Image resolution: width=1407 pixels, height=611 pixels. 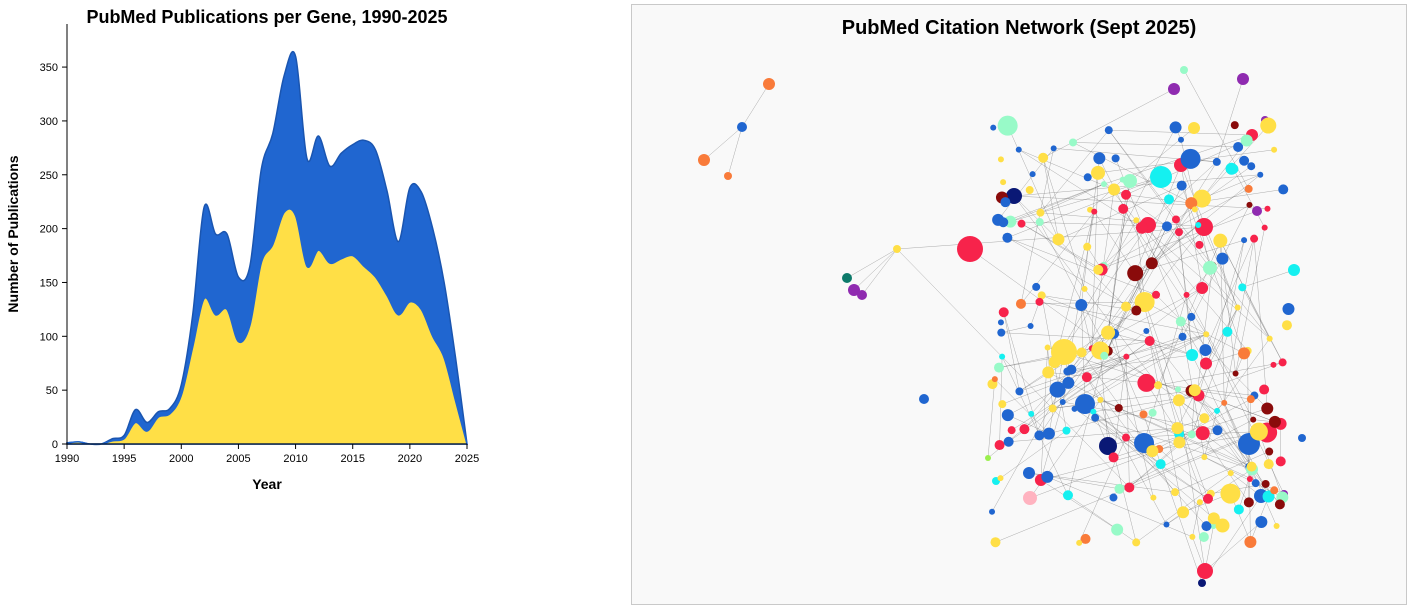 What do you see at coordinates (267, 484) in the screenshot?
I see `x-axis-title: Year` at bounding box center [267, 484].